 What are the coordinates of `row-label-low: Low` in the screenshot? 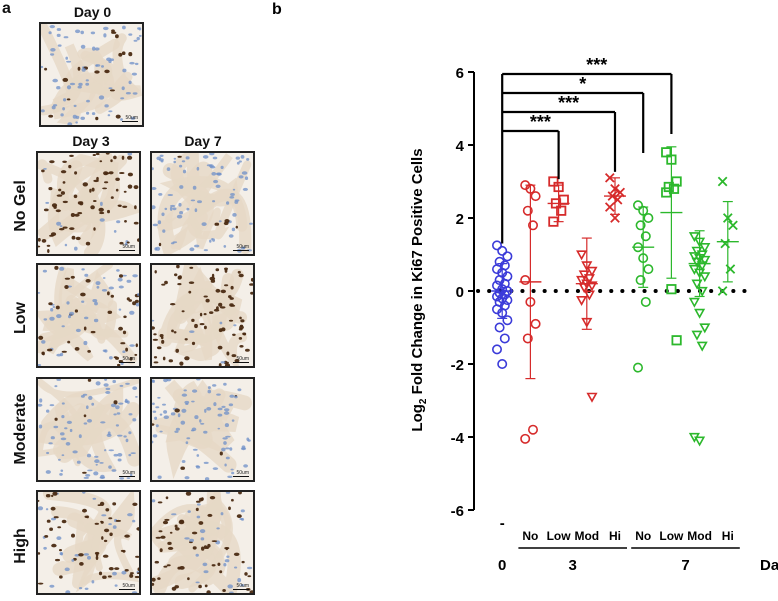 It's located at (20, 318).